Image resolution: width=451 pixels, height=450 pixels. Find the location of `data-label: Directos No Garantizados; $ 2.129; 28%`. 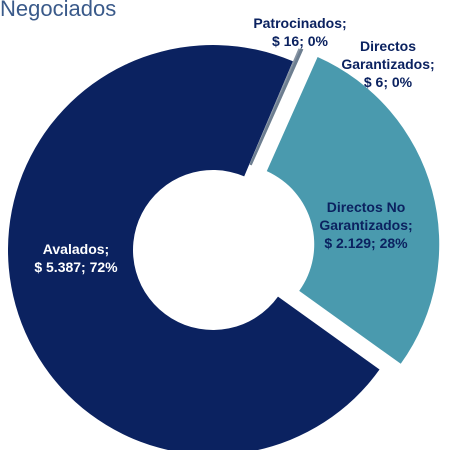

data-label: Directos No Garantizados; $ 2.129; 28% is located at coordinates (366, 225).